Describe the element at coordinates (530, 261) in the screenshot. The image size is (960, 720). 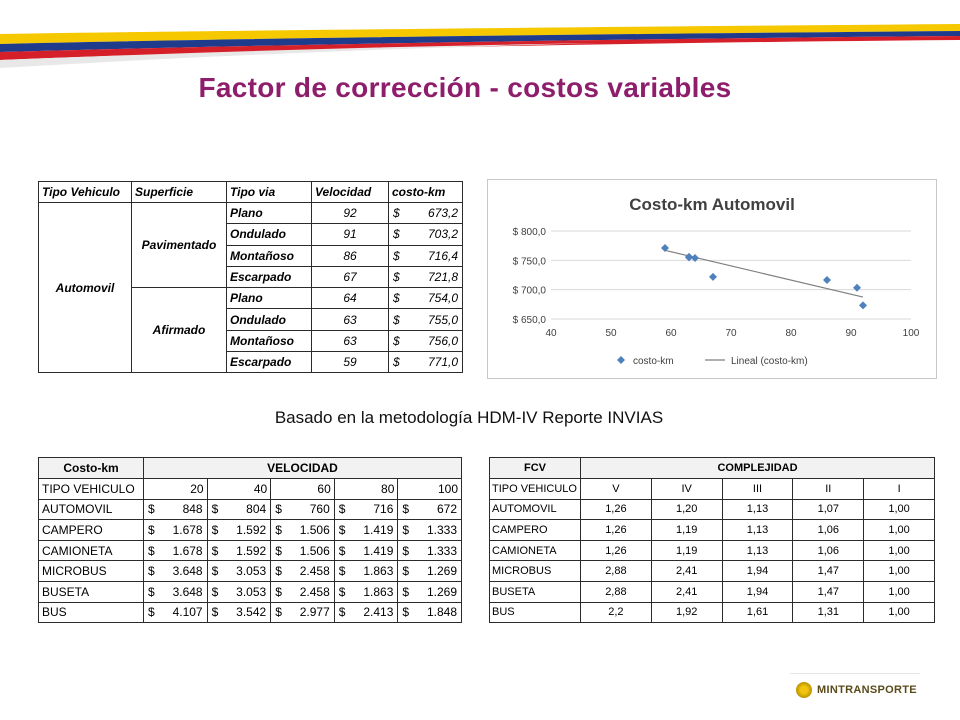
I see `y-tick-label: $ 750,0` at that location.